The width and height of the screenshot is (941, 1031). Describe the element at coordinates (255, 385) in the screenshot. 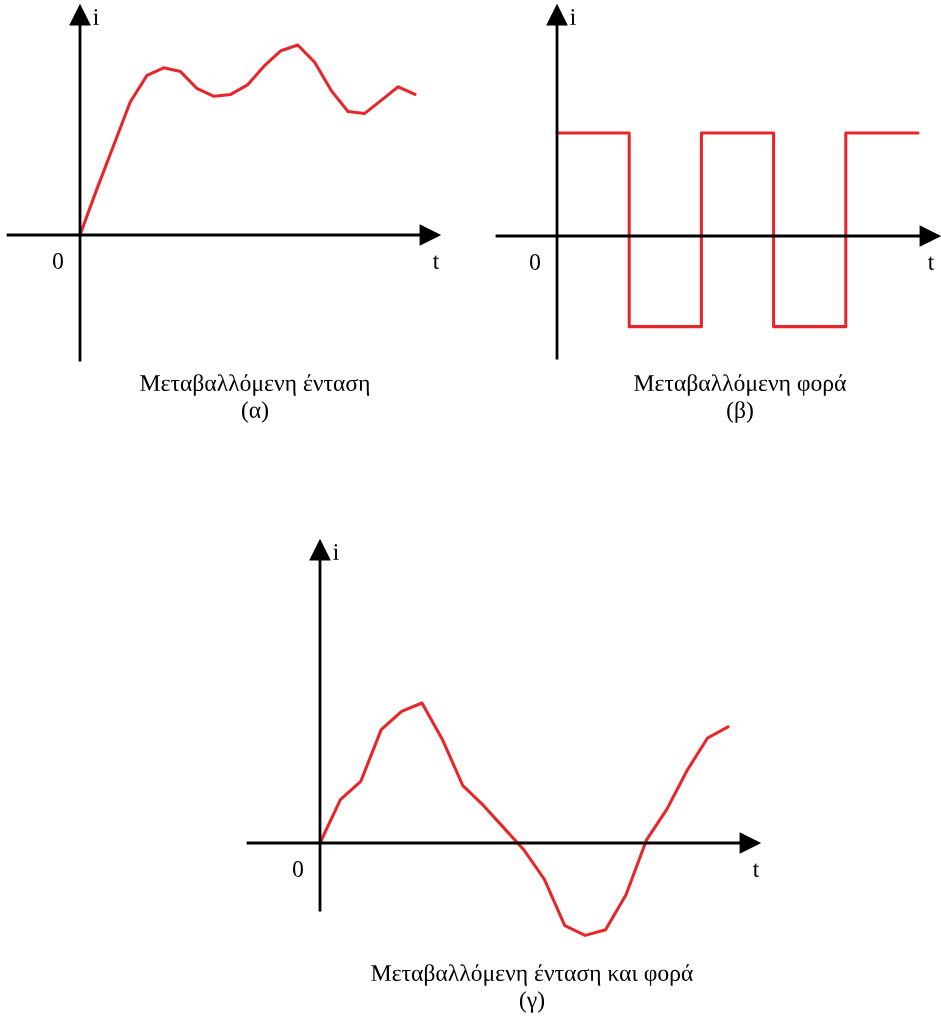

I see `text: Μεταβαλλόμενη ένταση` at that location.